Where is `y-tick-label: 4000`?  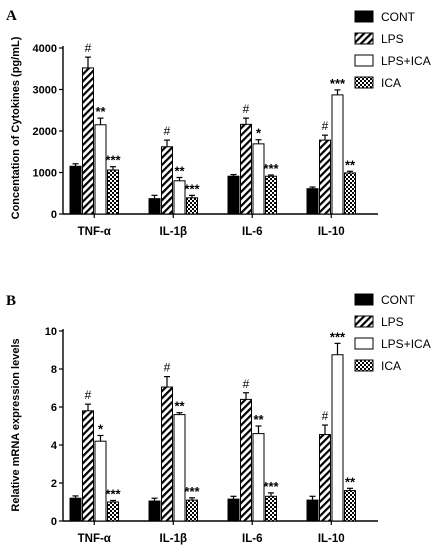
y-tick-label: 4000 is located at coordinates (45, 49).